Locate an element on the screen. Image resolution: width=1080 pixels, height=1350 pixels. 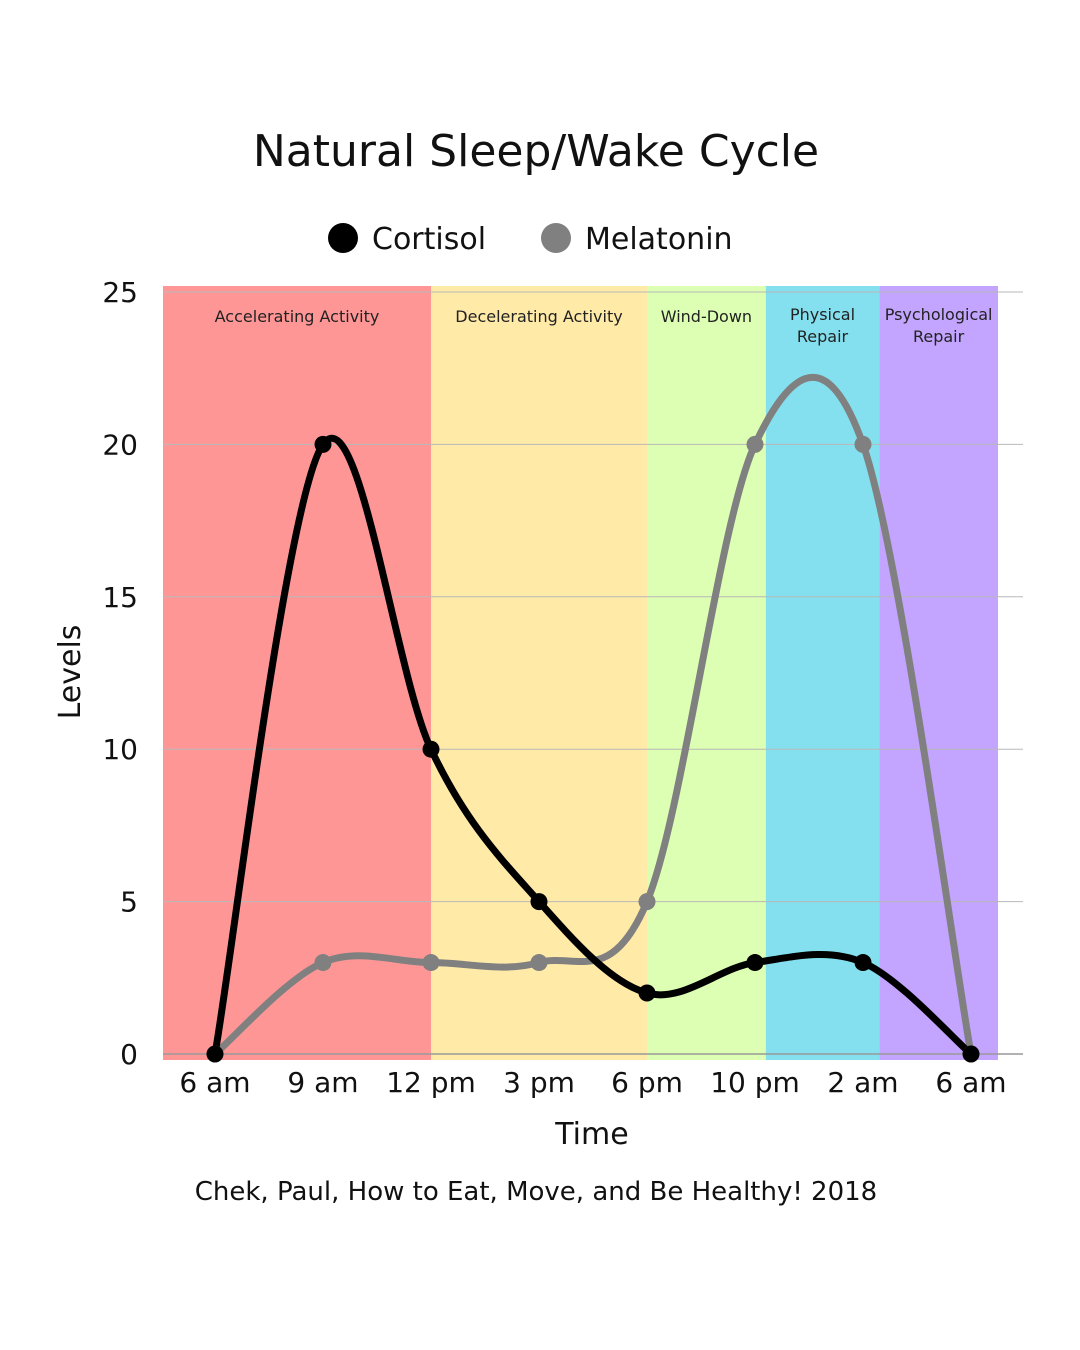
band-label: Psychological is located at coordinates (939, 314).